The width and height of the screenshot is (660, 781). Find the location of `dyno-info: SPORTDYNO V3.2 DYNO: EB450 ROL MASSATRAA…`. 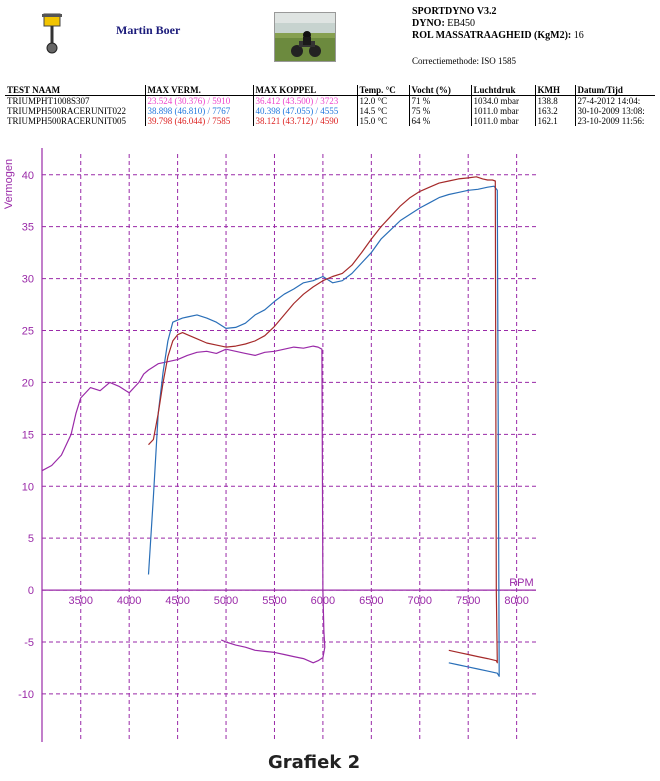

dyno-info: SPORTDYNO V3.2 DYNO: EB450 ROL MASSATRAA… is located at coordinates (498, 24).